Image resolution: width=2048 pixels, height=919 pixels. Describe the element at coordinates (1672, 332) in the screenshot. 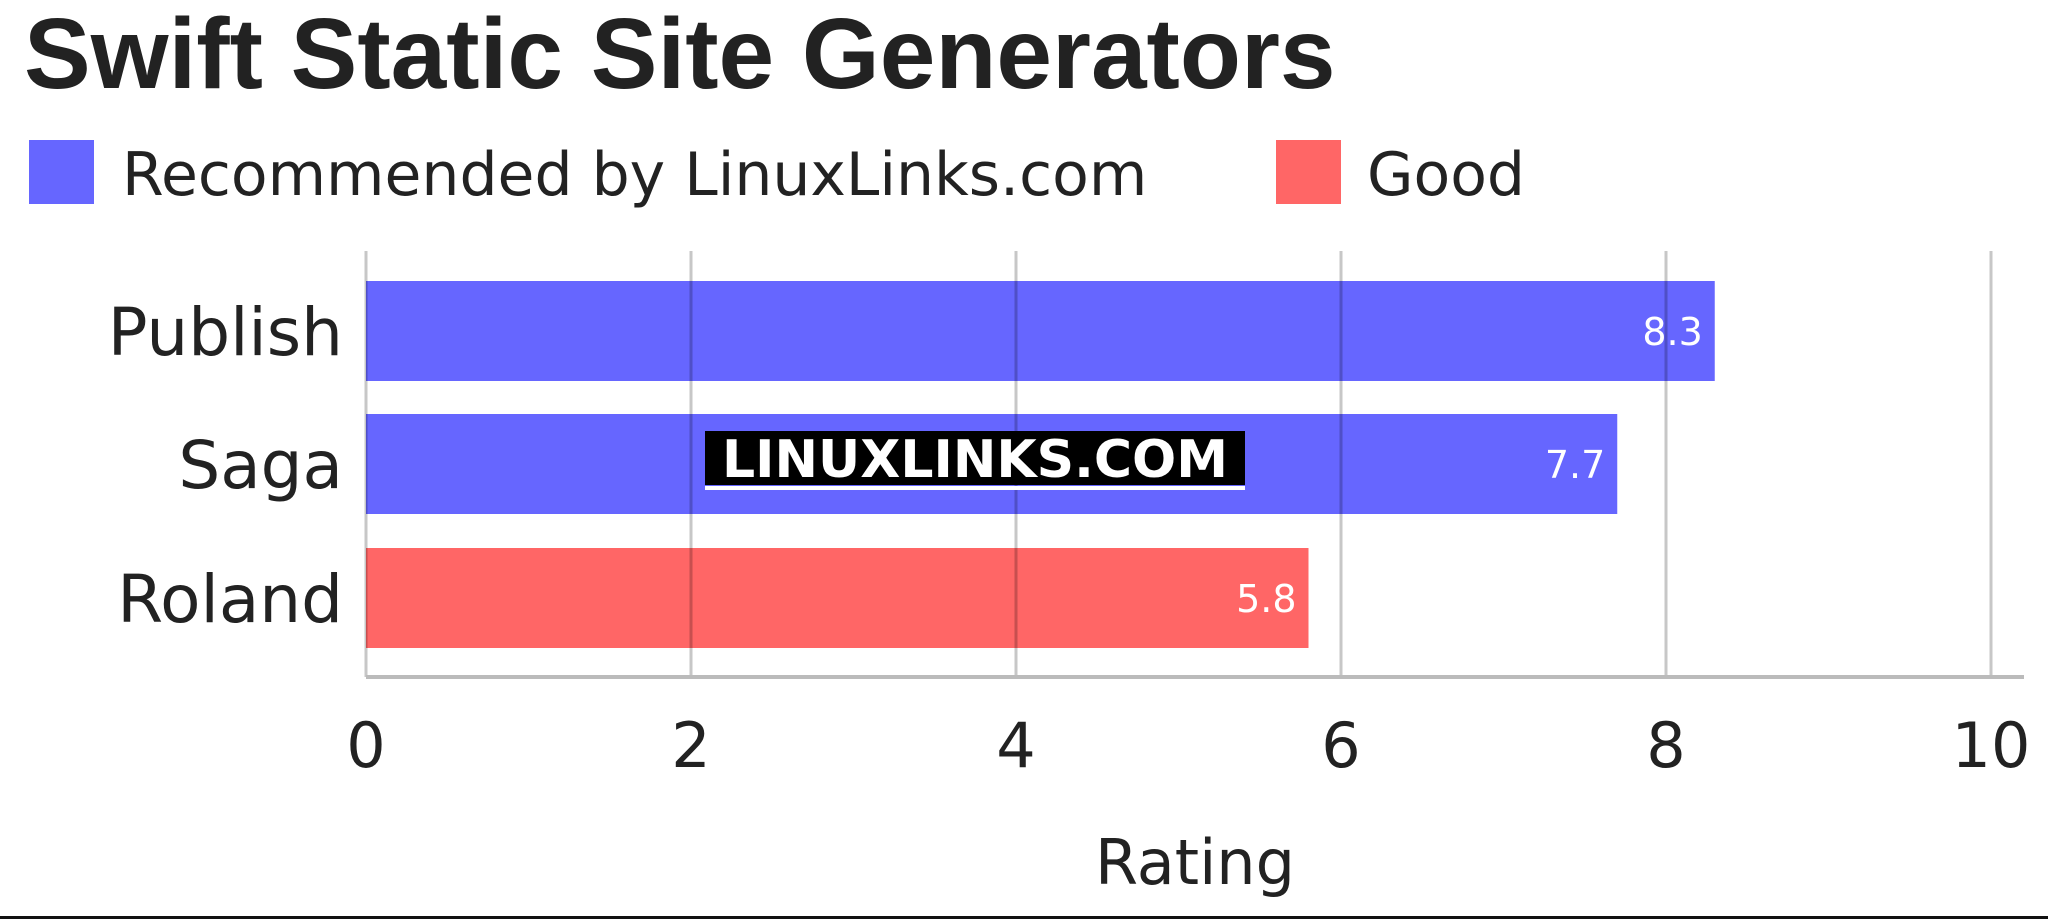

I see `value-label: 8.3` at that location.